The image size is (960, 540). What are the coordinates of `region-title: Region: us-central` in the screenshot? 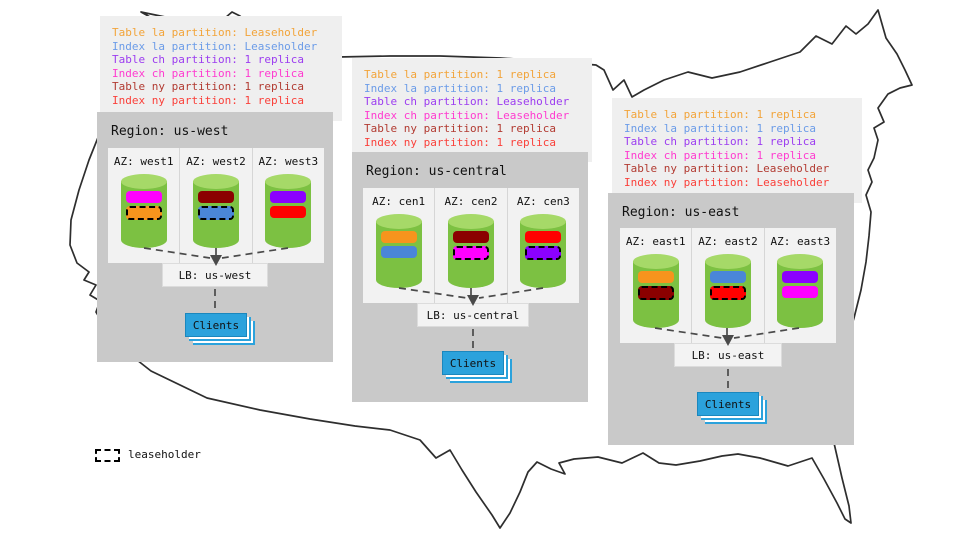 It's located at (436, 171).